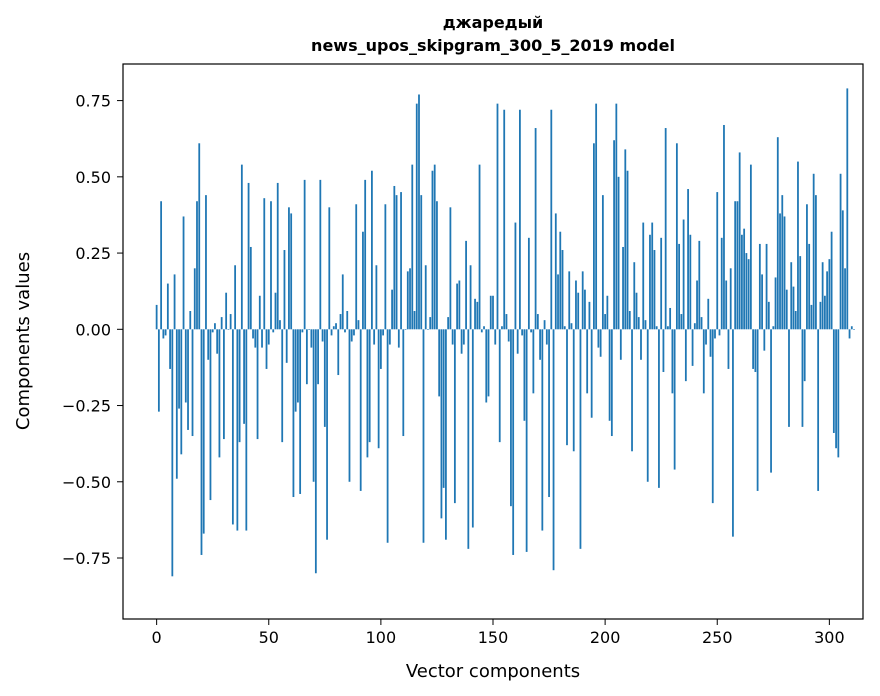 This screenshot has width=880, height=696. I want to click on x-tick-label: 150, so click(493, 637).